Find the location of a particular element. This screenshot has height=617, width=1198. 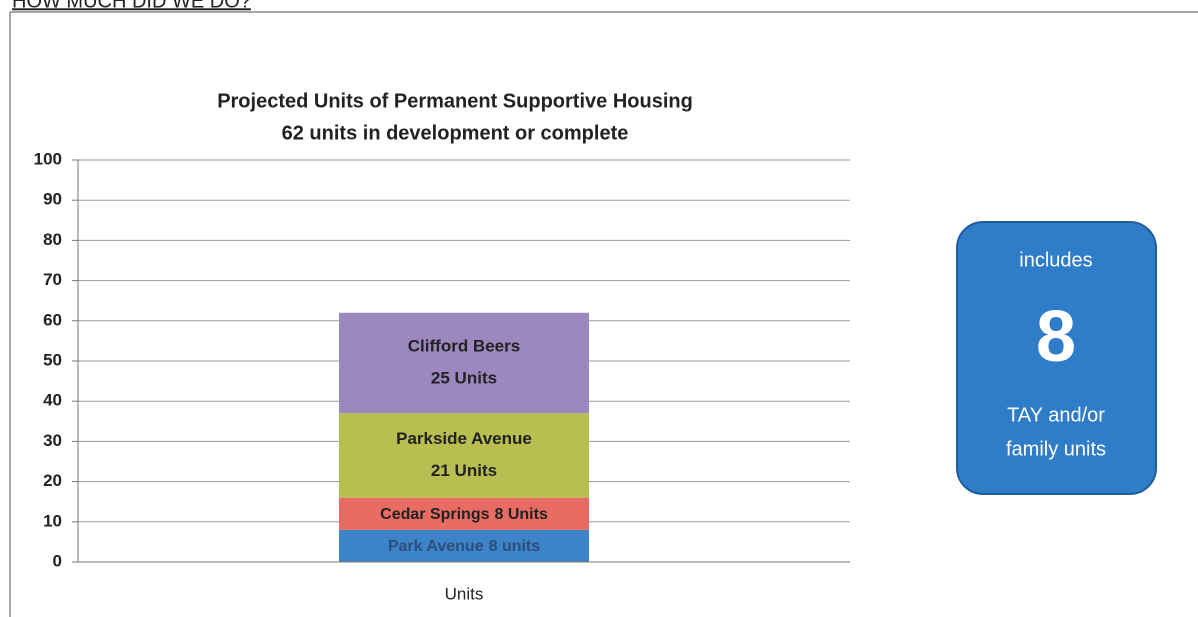

segment-label: Cedar Springs 8 Units is located at coordinates (464, 514).